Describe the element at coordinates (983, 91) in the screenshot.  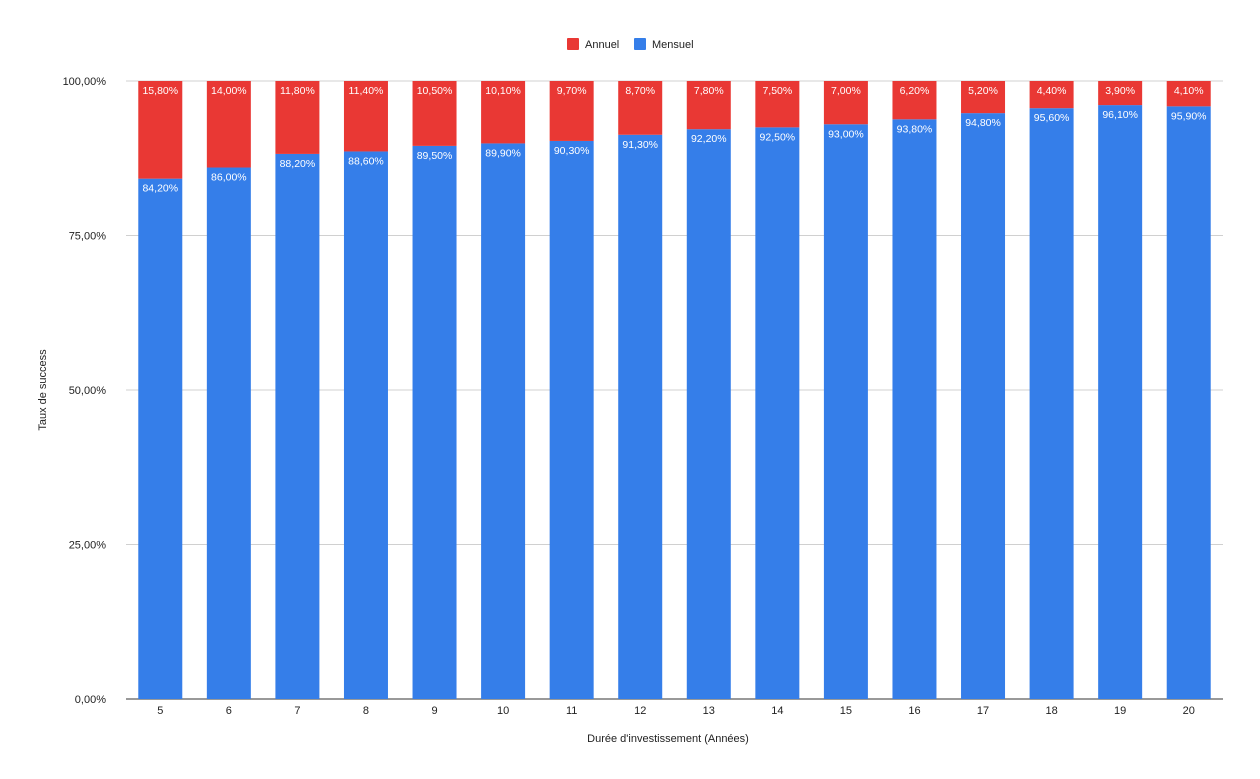
I see `data-label-annuel: 5,20%` at that location.